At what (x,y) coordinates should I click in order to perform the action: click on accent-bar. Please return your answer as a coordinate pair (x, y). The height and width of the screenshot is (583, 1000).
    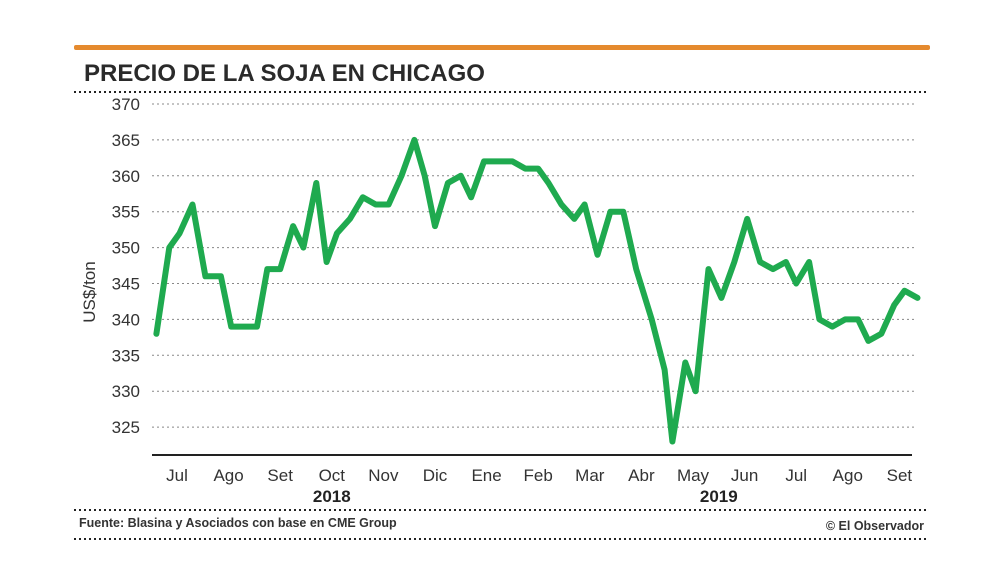
    Looking at the image, I should click on (502, 47).